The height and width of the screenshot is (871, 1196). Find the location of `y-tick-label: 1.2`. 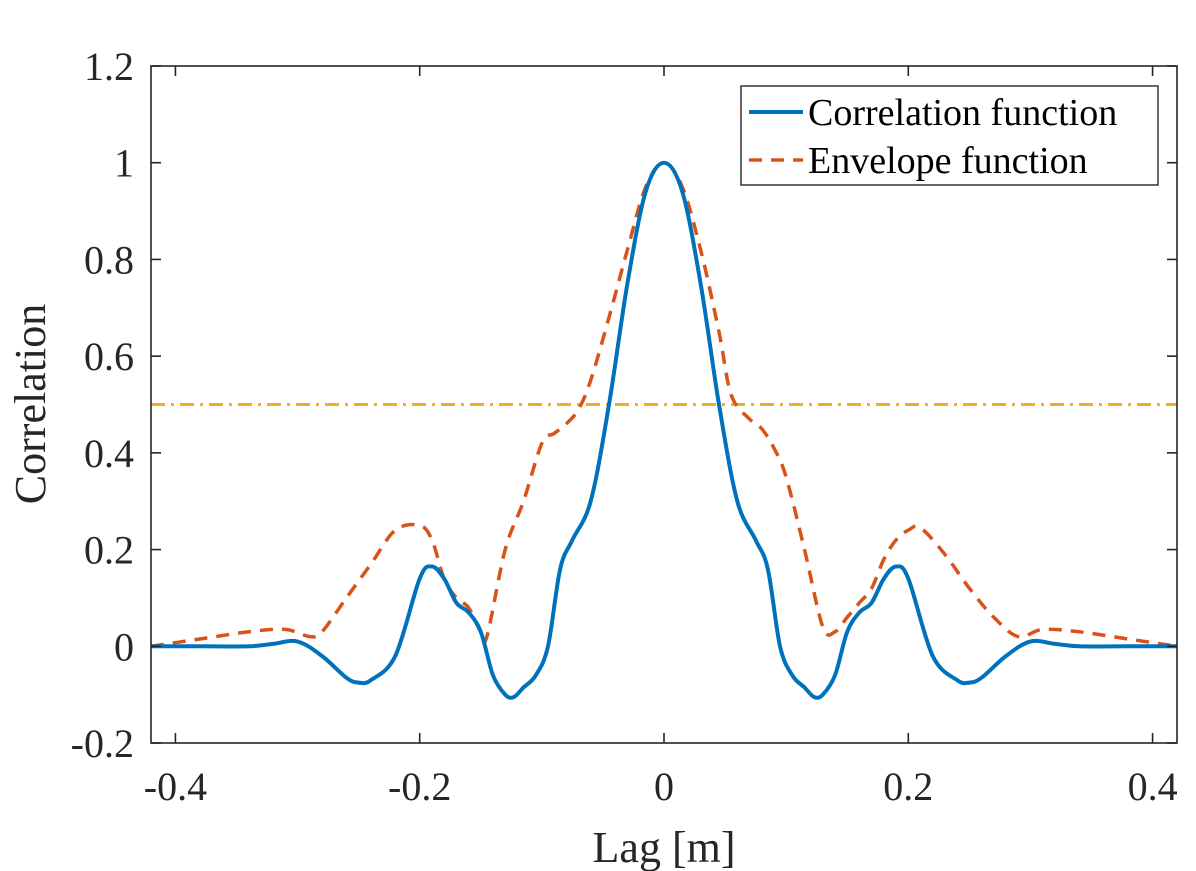

y-tick-label: 1.2 is located at coordinates (109, 66).